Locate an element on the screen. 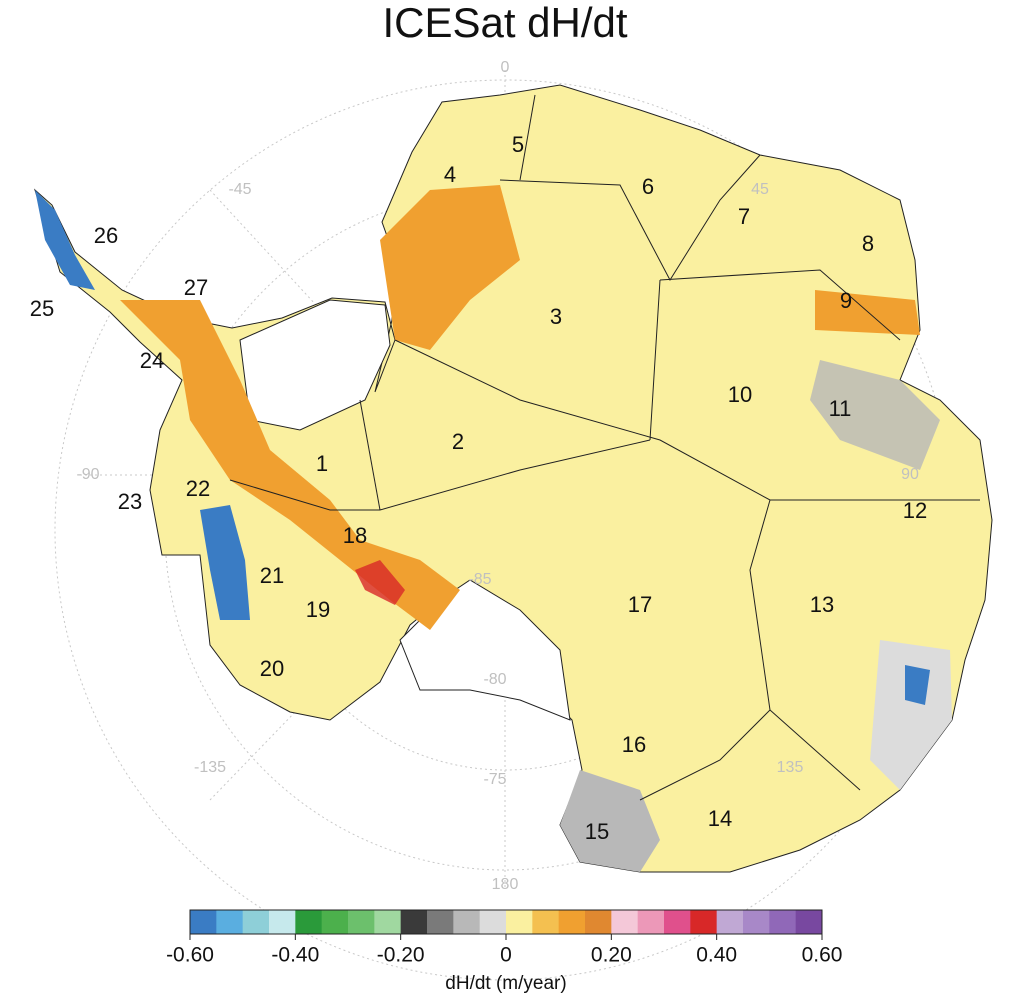  colorbar-tick-label: -0.60 is located at coordinates (190, 955).